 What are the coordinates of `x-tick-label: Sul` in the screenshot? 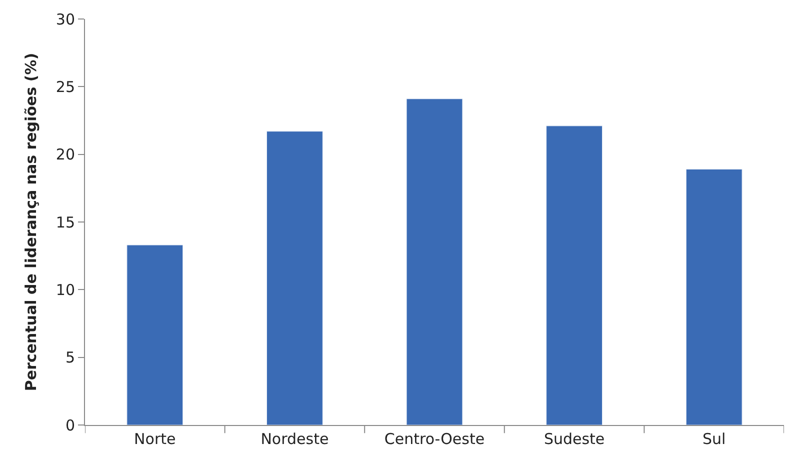 It's located at (714, 439).